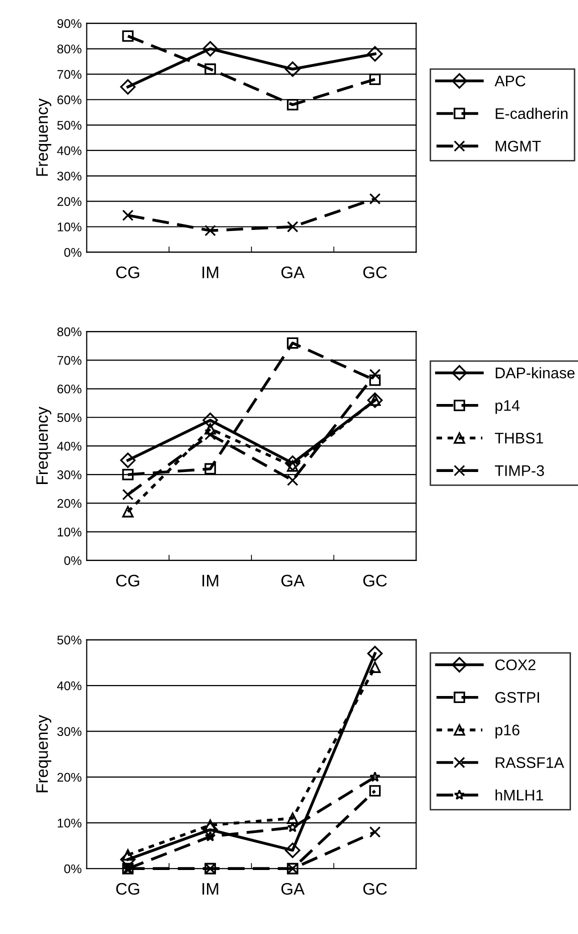 The width and height of the screenshot is (578, 934). What do you see at coordinates (519, 470) in the screenshot?
I see `legend-label: TIMP-3` at bounding box center [519, 470].